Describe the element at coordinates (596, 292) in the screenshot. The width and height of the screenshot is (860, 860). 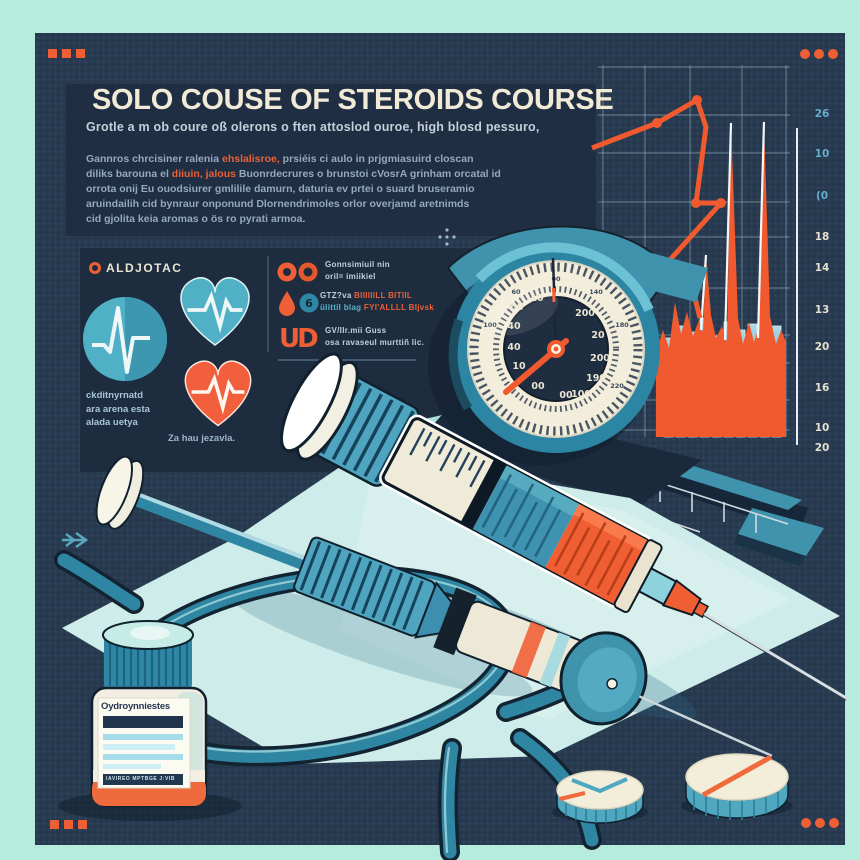
I see `ring-number: 140` at that location.